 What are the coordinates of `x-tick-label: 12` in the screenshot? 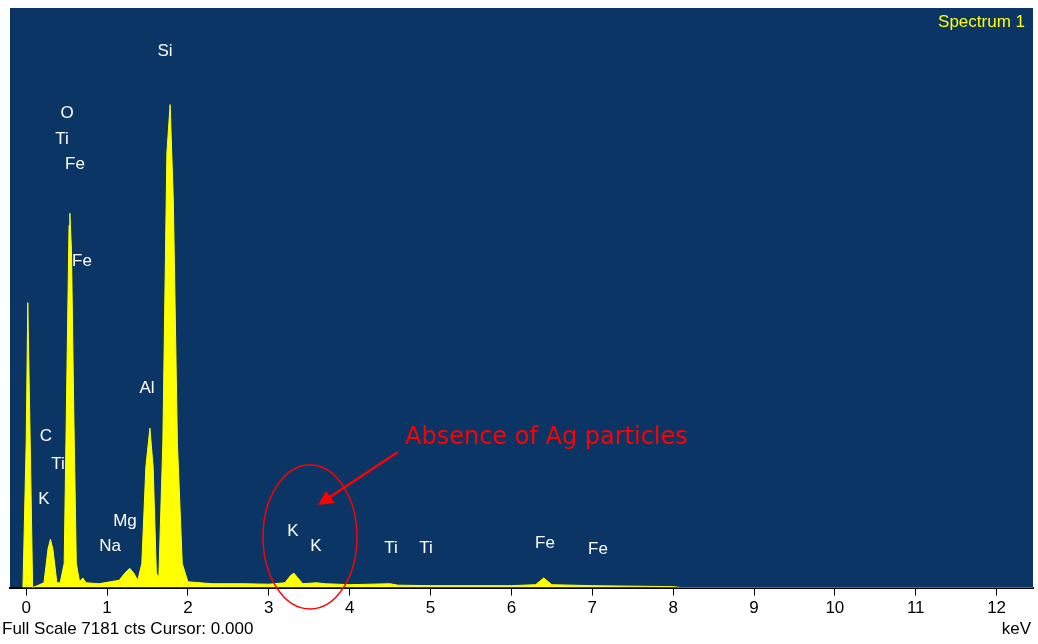 It's located at (997, 608).